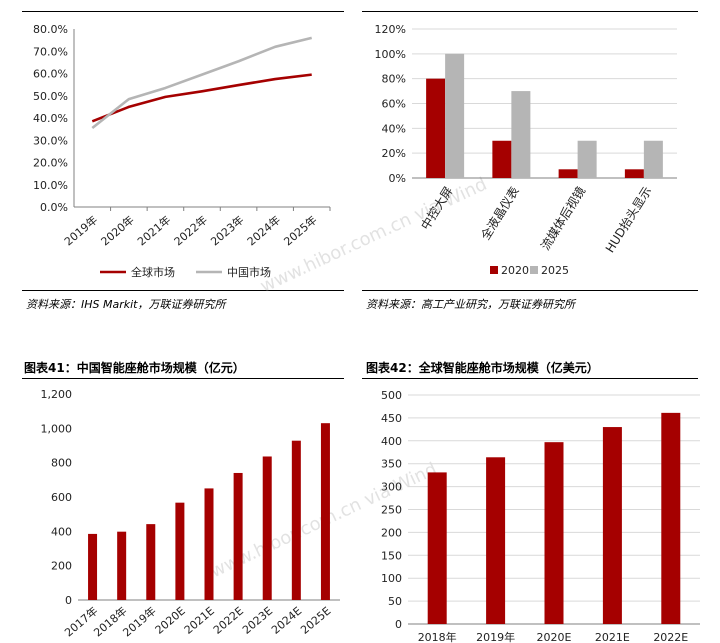 The image size is (720, 643). Describe the element at coordinates (57, 428) in the screenshot. I see `china-market-chart-y-tick-label: 1,000` at that location.